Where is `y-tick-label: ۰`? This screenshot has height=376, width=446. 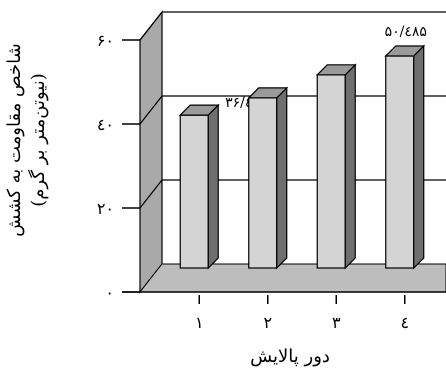
y-tick-label: ۰ is located at coordinates (109, 292).